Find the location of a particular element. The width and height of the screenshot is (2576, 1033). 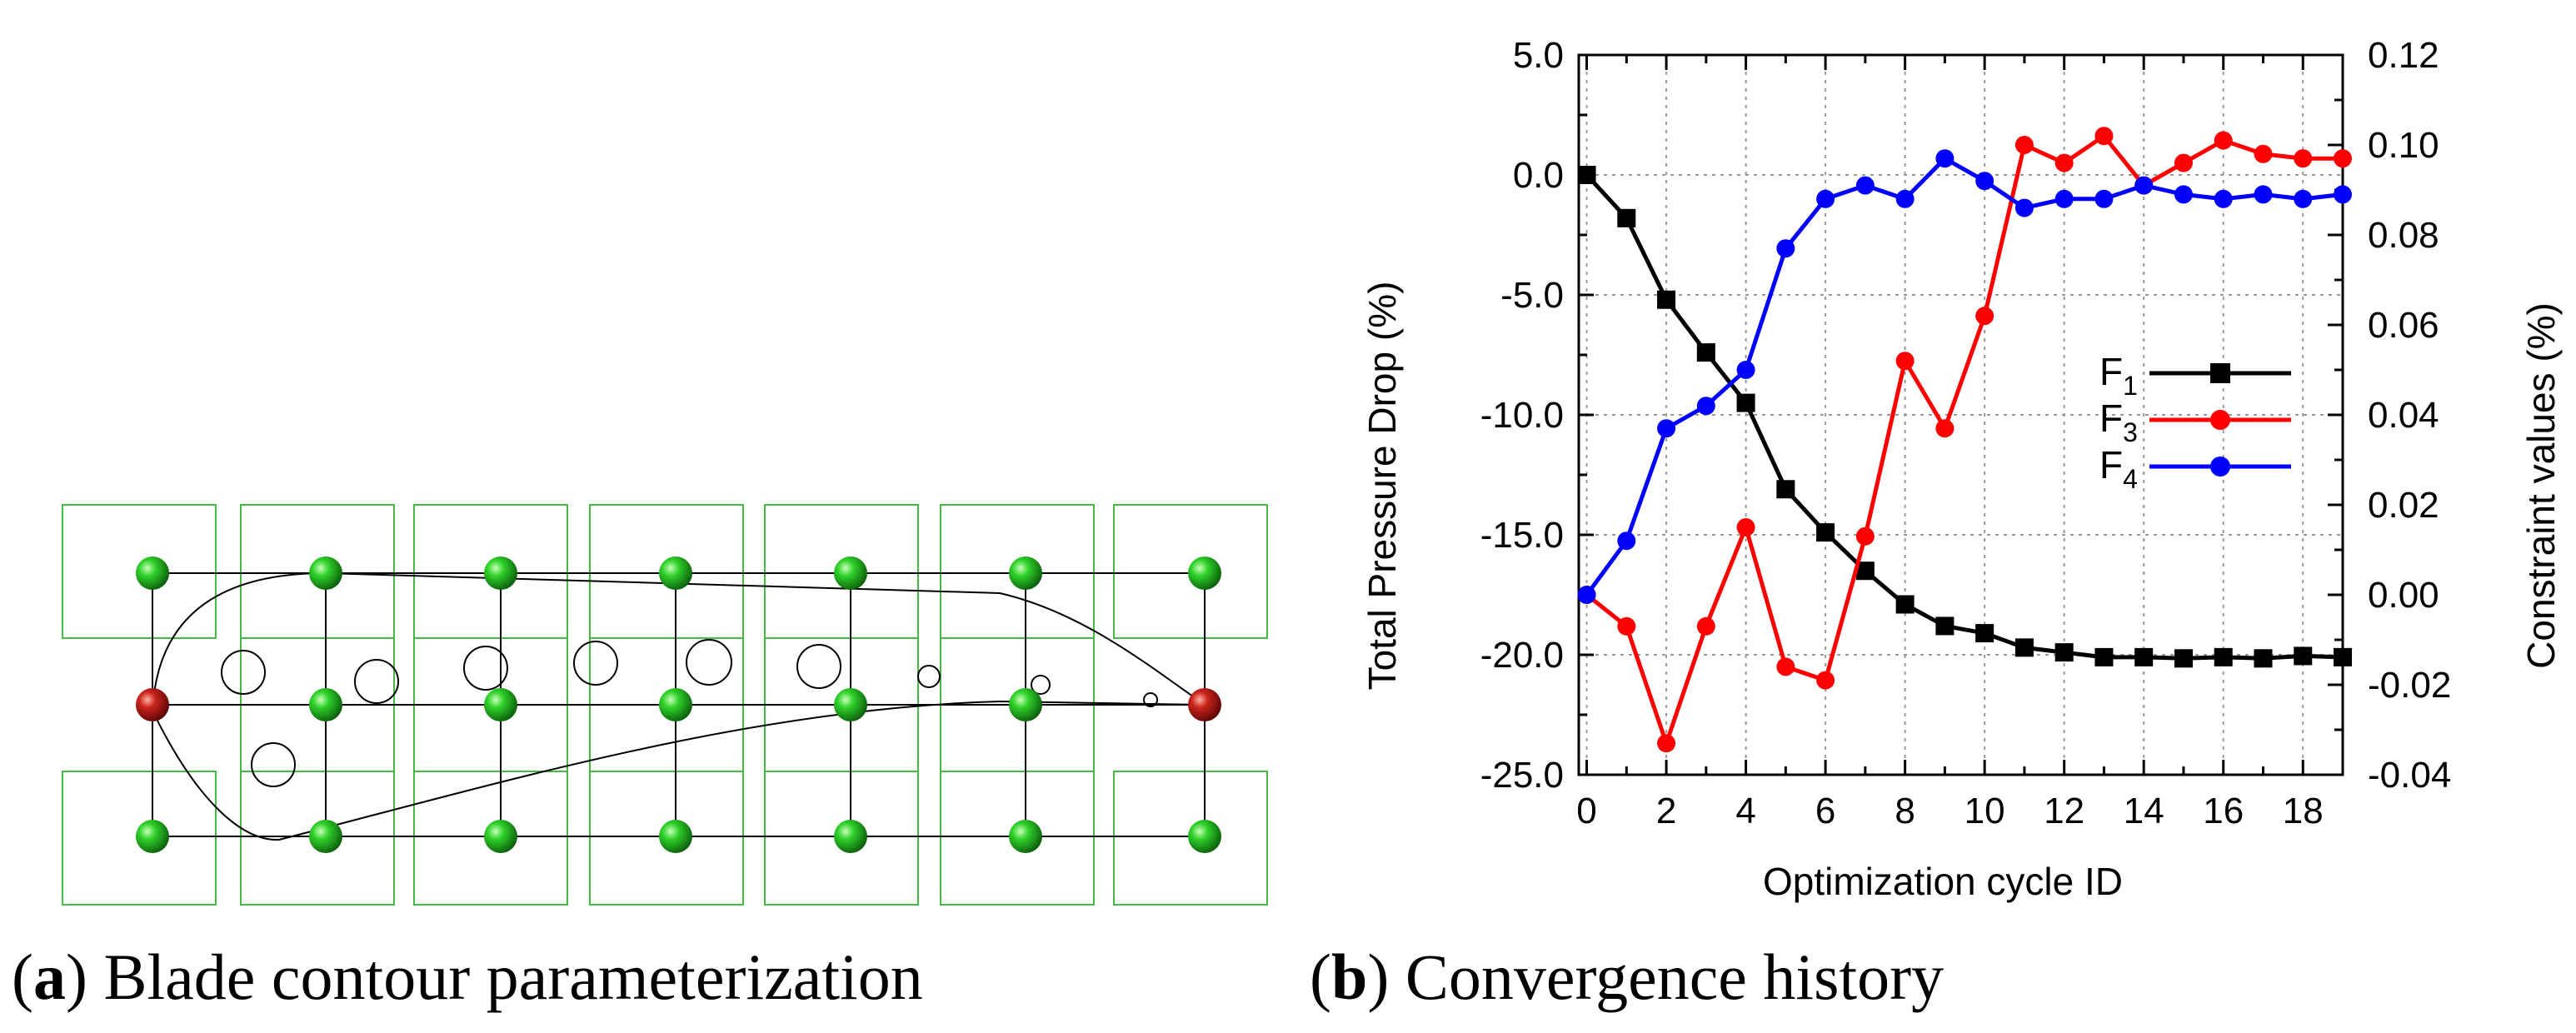

caption-b-letter: b is located at coordinates (1349, 977).